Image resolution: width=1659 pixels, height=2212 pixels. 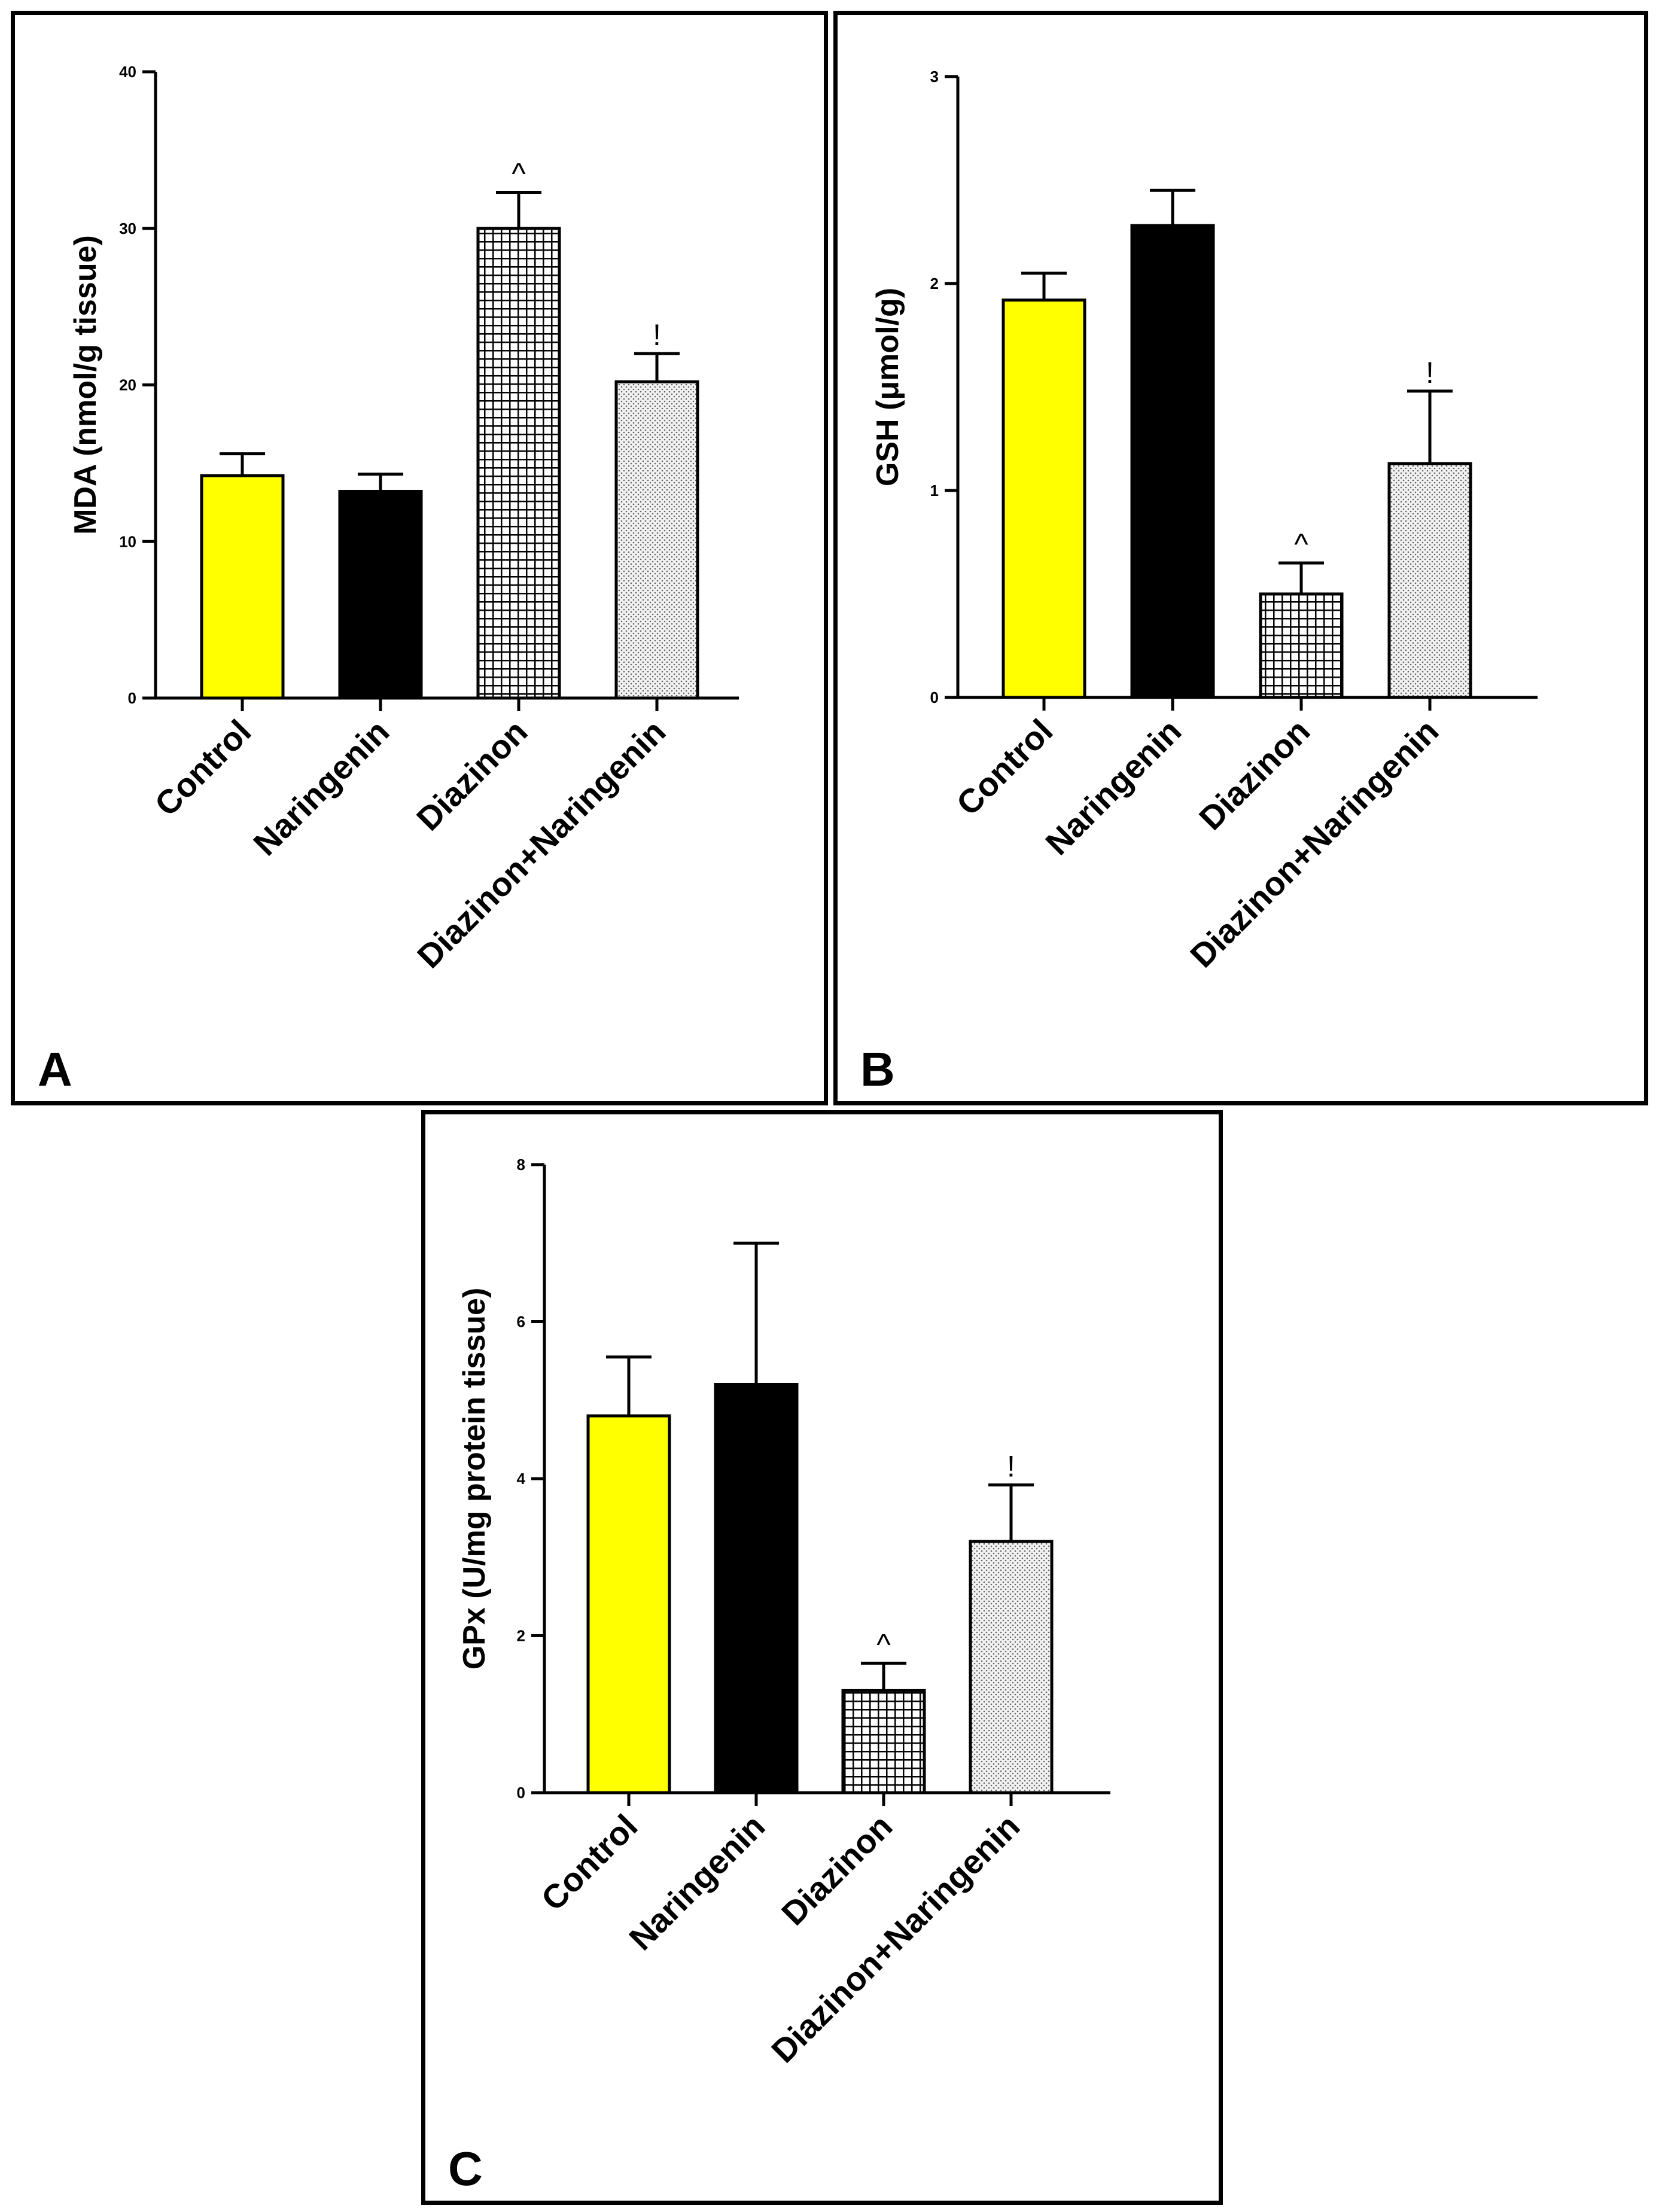 I want to click on y-tick-label: 6, so click(x=521, y=1322).